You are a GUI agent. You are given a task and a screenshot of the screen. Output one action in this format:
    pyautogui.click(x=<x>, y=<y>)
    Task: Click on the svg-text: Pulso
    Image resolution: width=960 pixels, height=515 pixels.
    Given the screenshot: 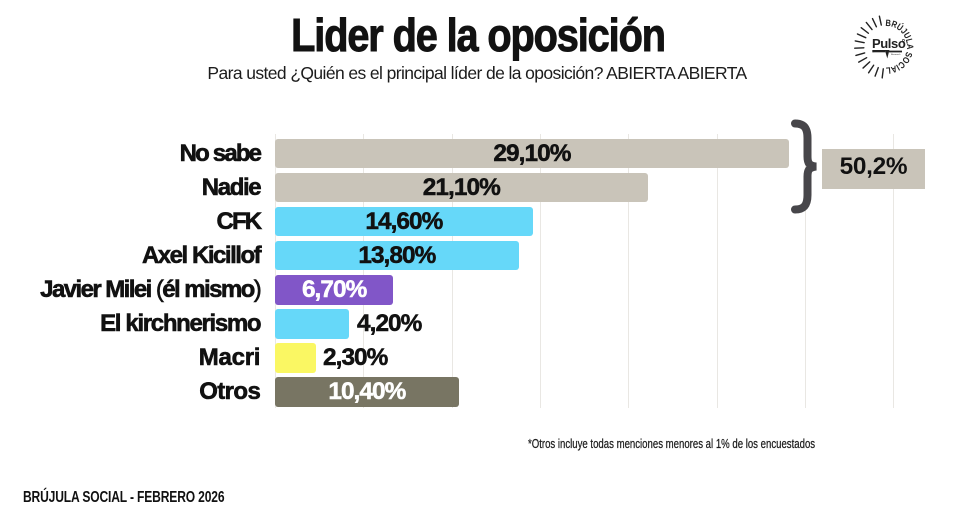 What is the action you would take?
    pyautogui.click(x=889, y=43)
    